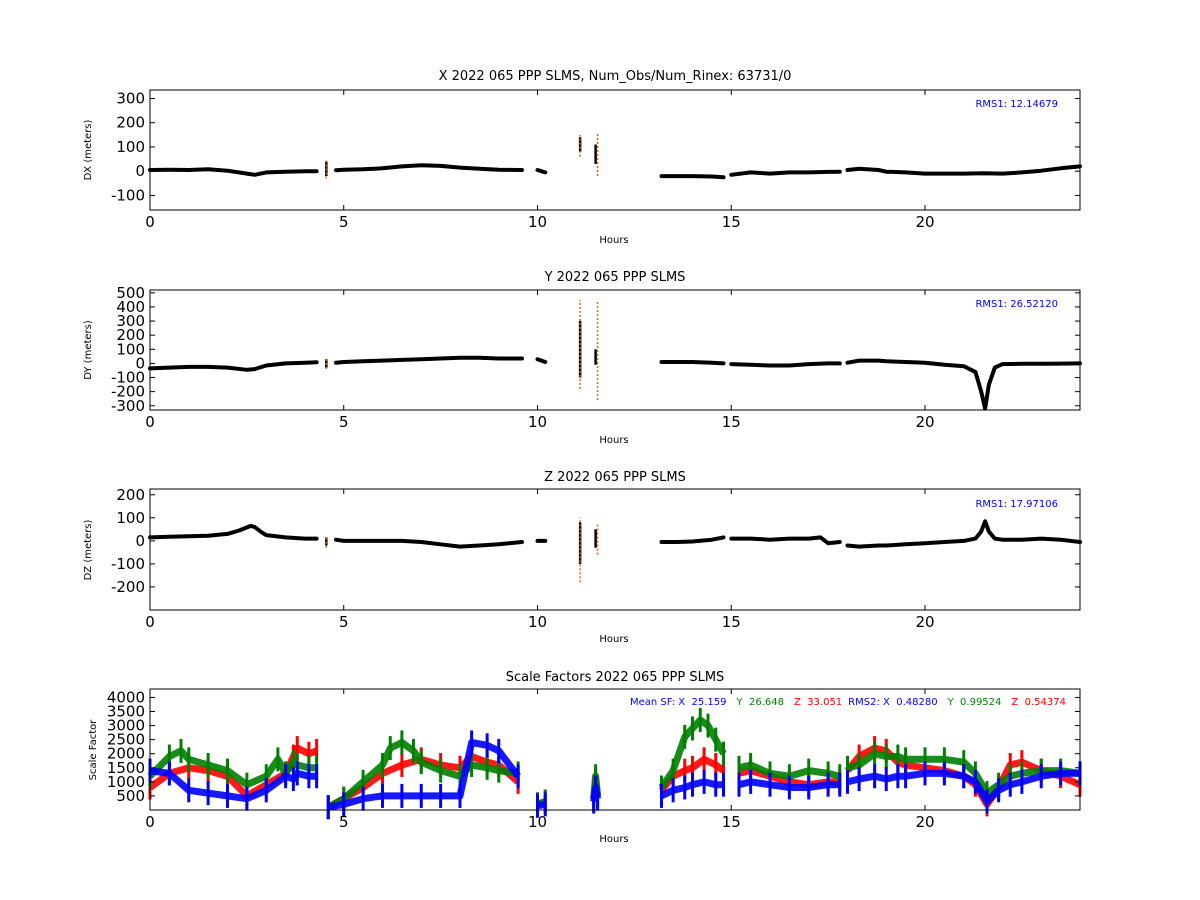 The height and width of the screenshot is (900, 1200). Describe the element at coordinates (128, 564) in the screenshot. I see `dz-ytick-label: -100` at that location.